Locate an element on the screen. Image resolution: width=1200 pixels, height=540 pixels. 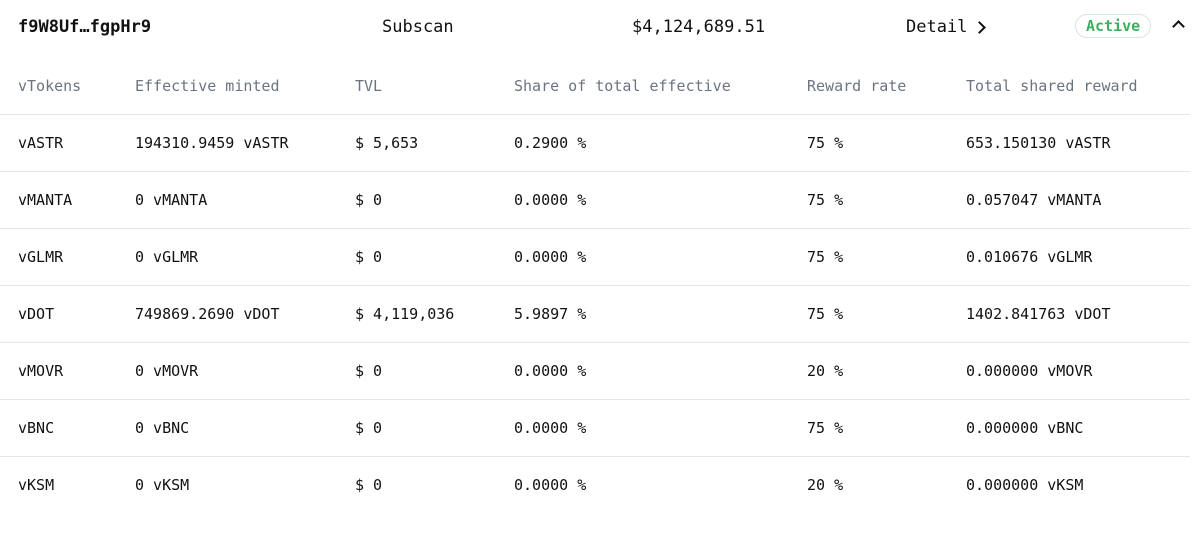
subscan-link: Subscan is located at coordinates (418, 27).